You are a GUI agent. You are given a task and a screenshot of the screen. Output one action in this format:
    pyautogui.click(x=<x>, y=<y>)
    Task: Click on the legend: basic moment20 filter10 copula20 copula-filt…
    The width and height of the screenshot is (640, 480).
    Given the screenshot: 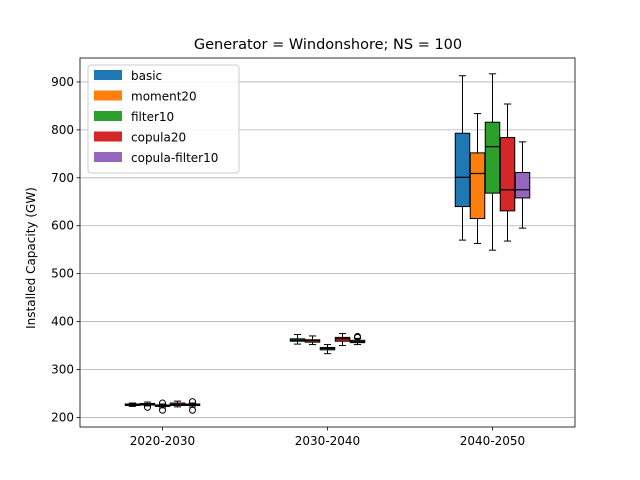 What is the action you would take?
    pyautogui.click(x=163, y=119)
    